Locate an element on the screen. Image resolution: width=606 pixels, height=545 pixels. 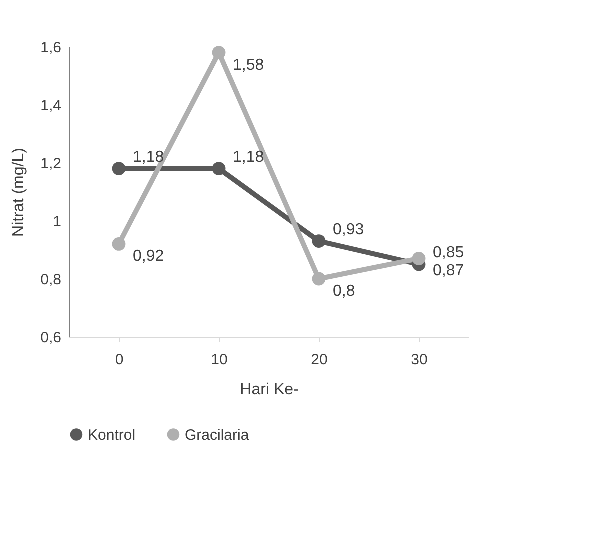
y-axis-title: Nitrat (mg/L) is located at coordinates (19, 192).